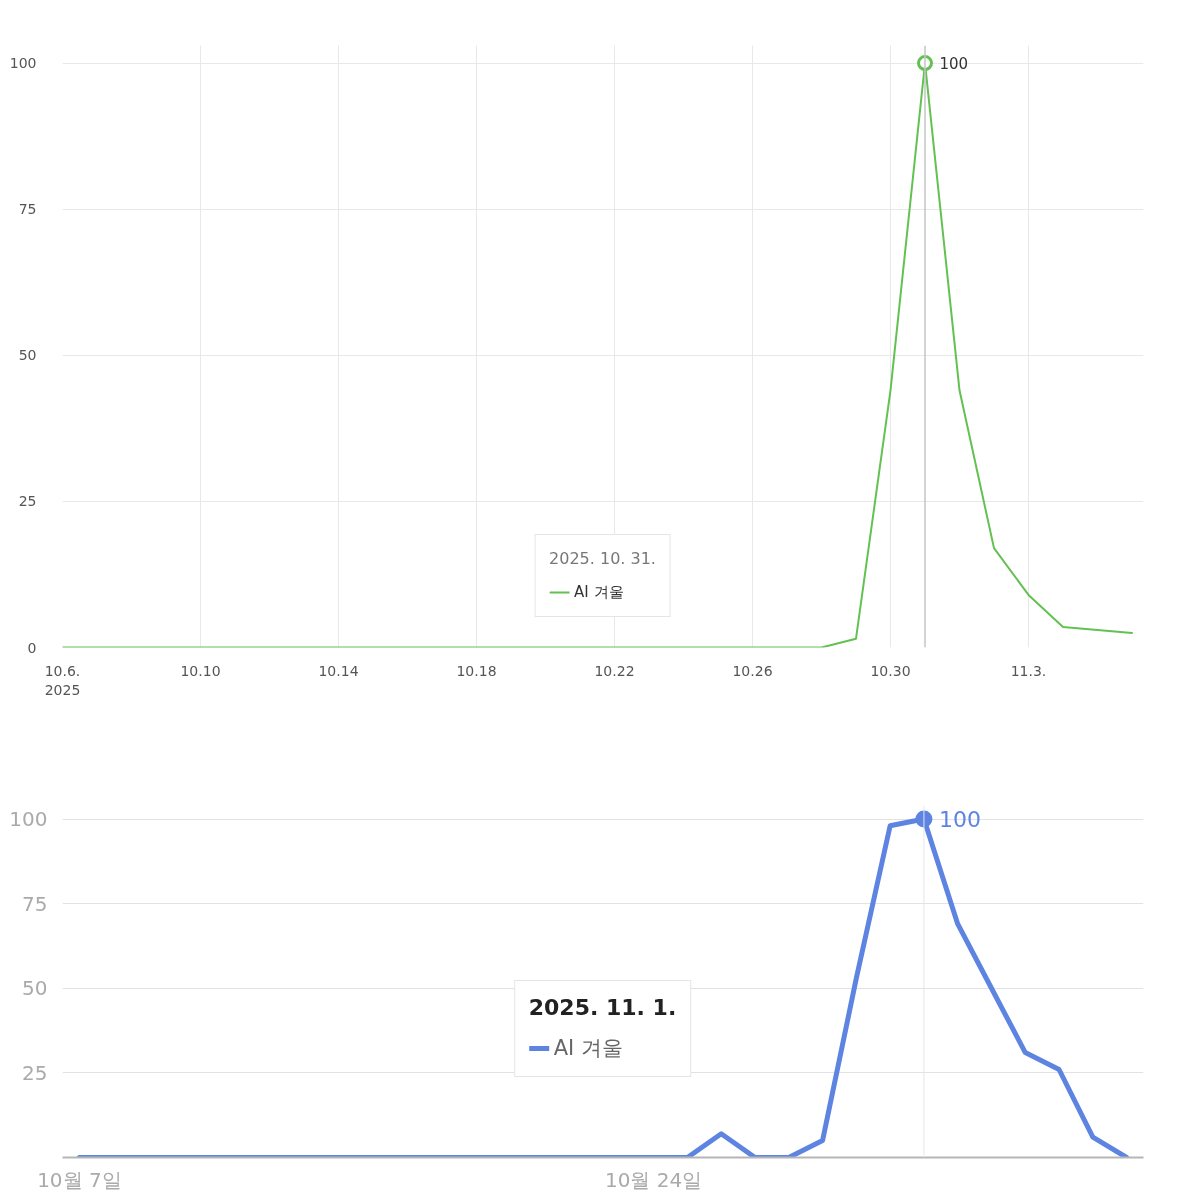 This screenshot has height=1200, width=1200. What do you see at coordinates (602, 1007) in the screenshot?
I see `legend-title: 2025. 11. 1.` at bounding box center [602, 1007].